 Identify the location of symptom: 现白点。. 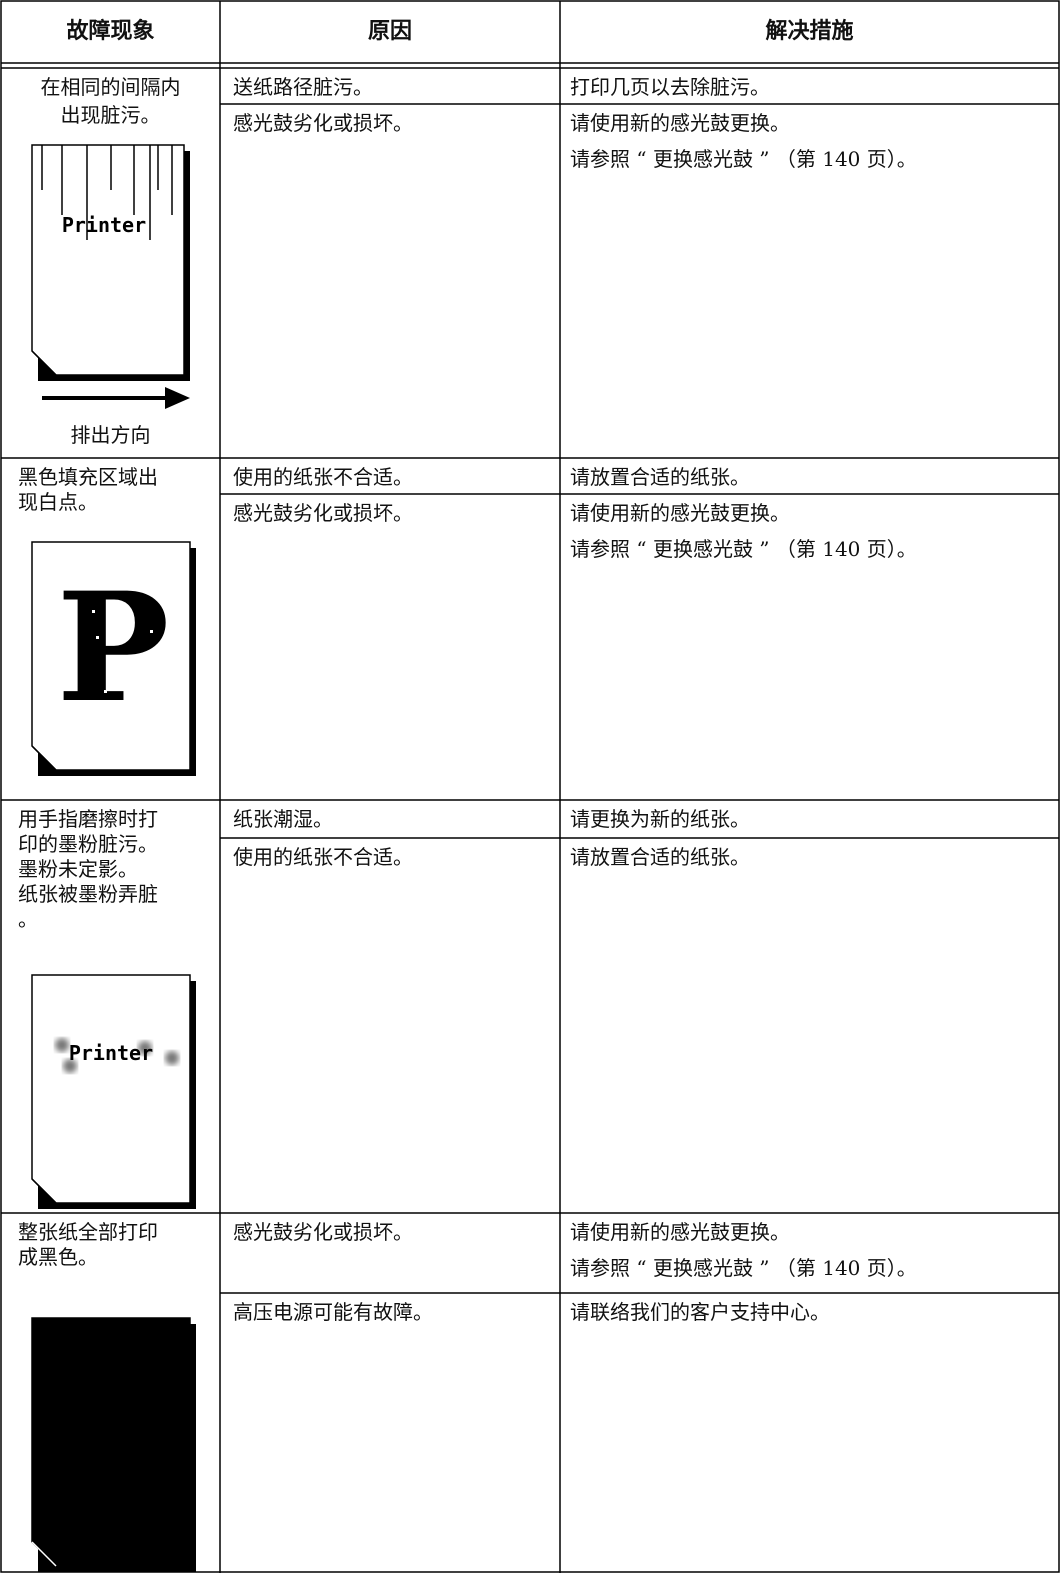
(58, 502).